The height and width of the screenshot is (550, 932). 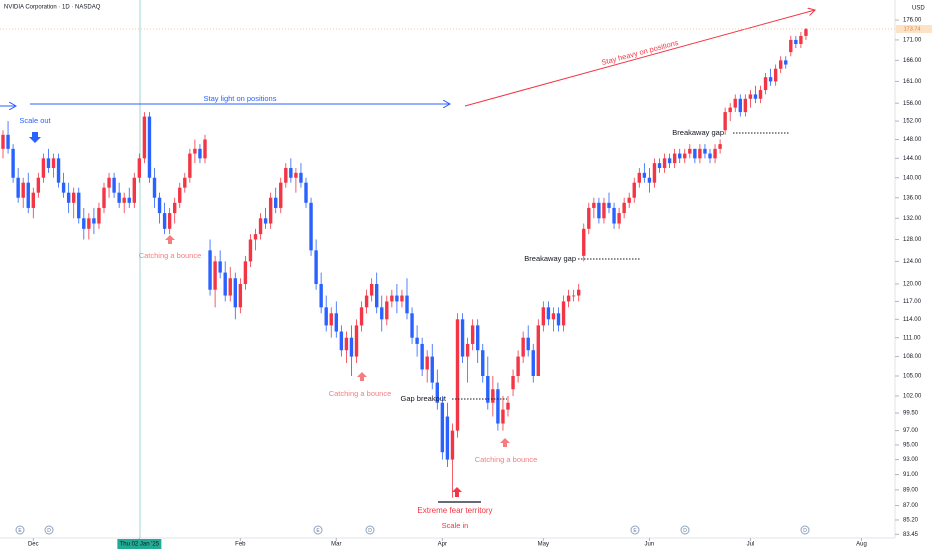 What do you see at coordinates (911, 506) in the screenshot?
I see `y-tick-label: 87.00` at bounding box center [911, 506].